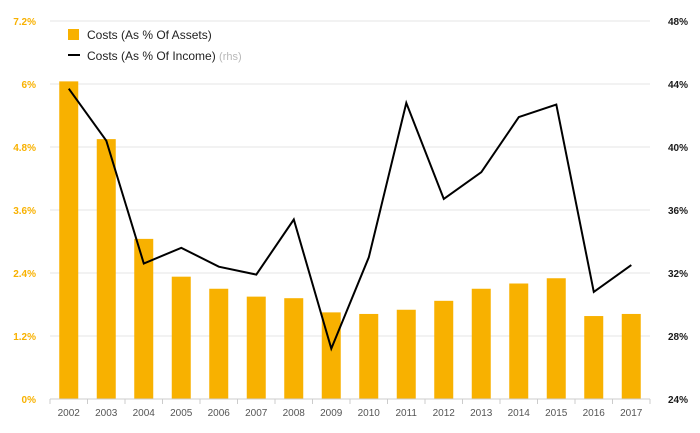  I want to click on y-left-tick-label: 3.6%, so click(24, 211).